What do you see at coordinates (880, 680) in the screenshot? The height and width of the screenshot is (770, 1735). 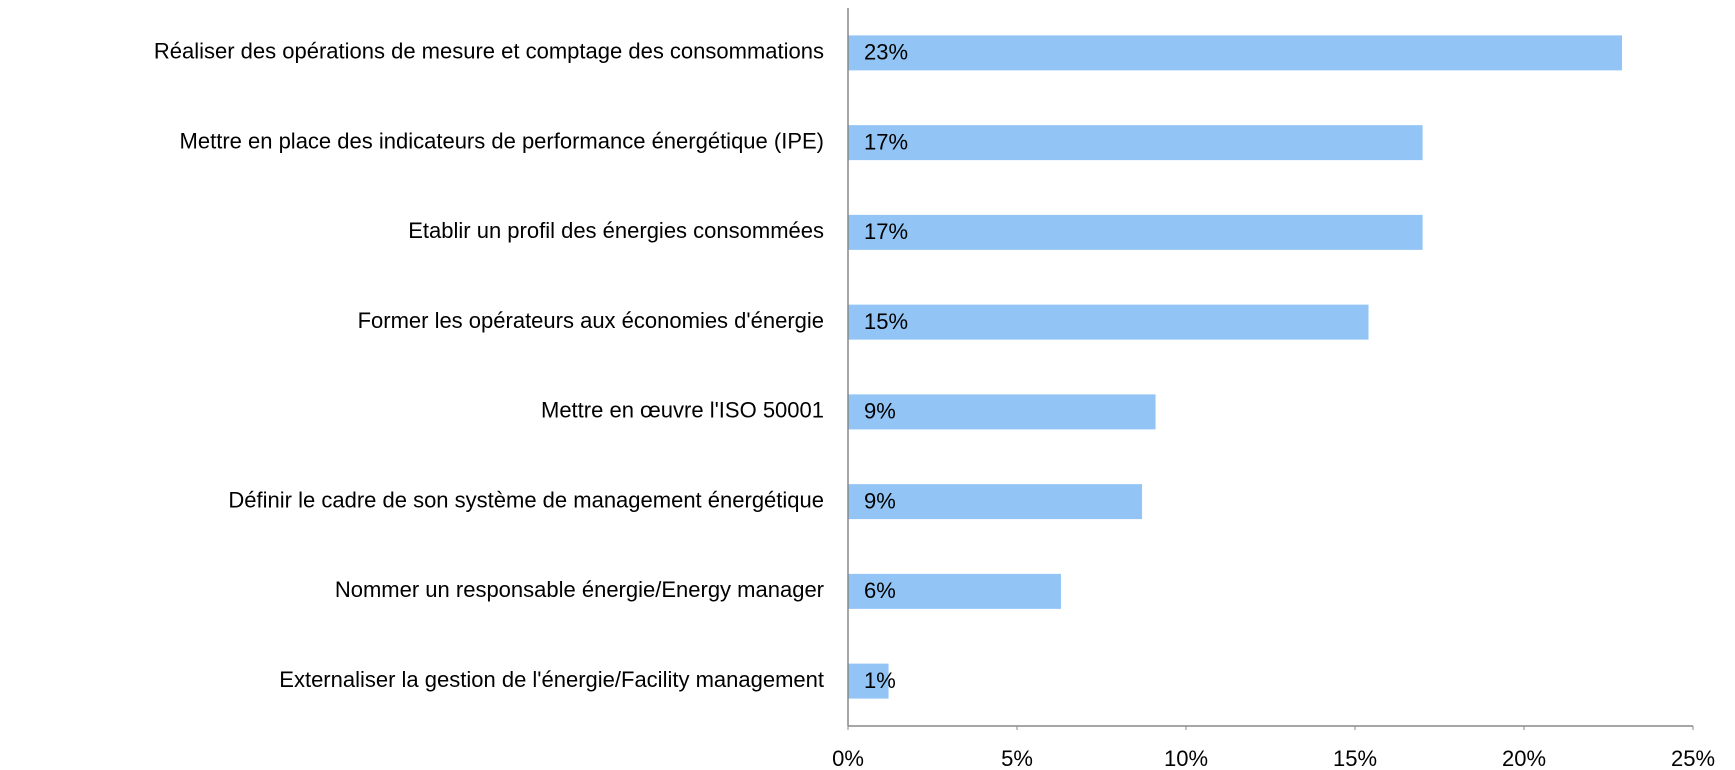 I see `data-label: 1%` at bounding box center [880, 680].